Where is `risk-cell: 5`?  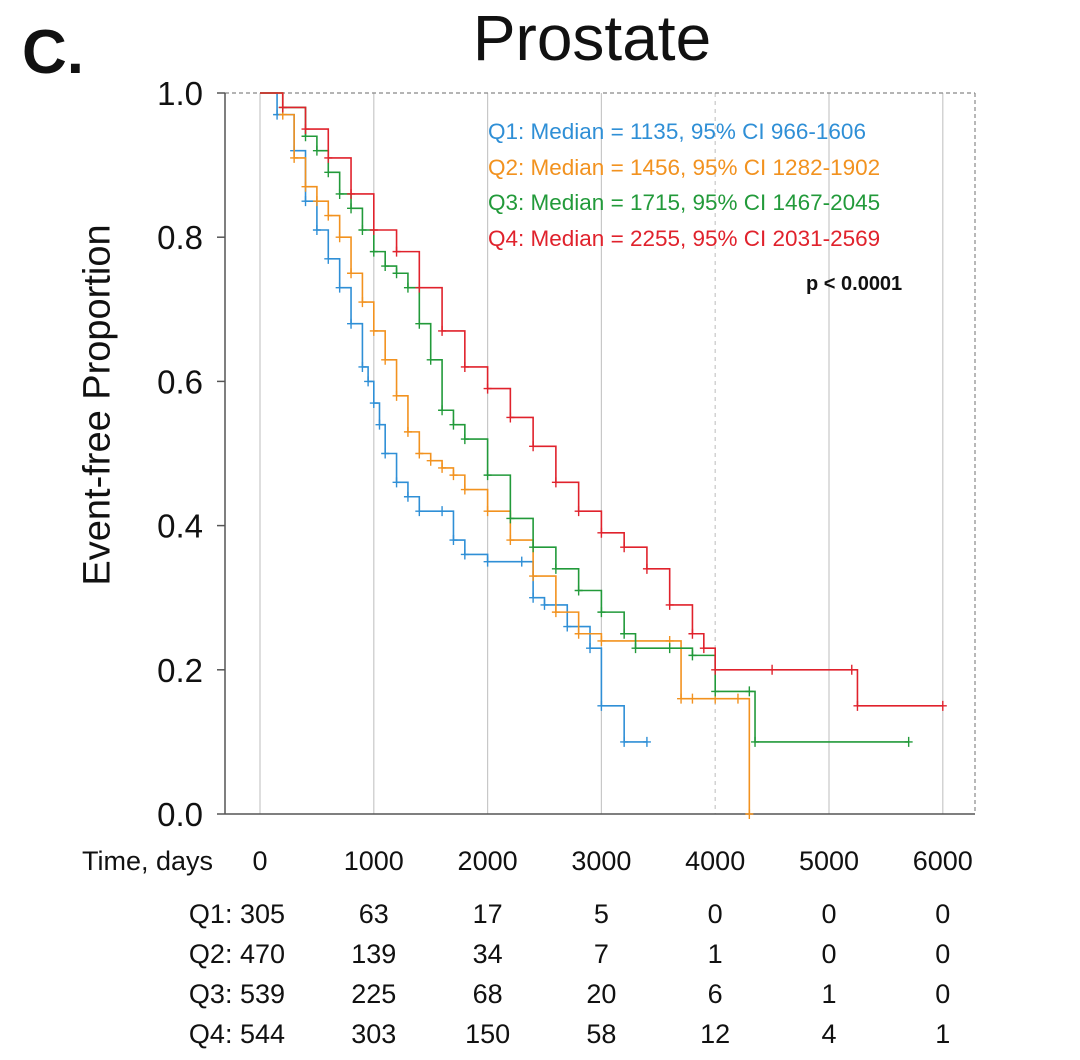 risk-cell: 5 is located at coordinates (601, 914).